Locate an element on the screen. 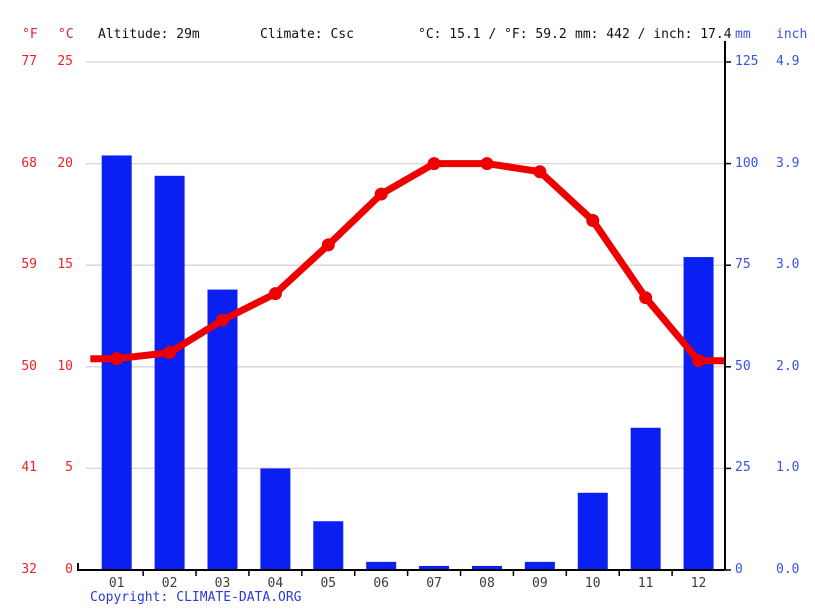 The image size is (815, 611). mm-tick-label: 75 is located at coordinates (743, 265).